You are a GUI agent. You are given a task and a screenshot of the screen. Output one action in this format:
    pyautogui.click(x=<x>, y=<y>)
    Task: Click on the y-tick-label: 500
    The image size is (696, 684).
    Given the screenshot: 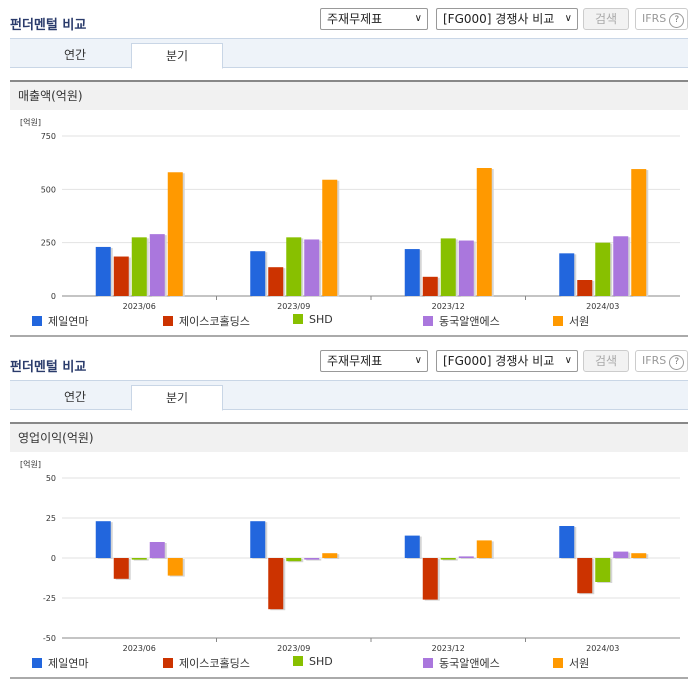 What is the action you would take?
    pyautogui.click(x=48, y=189)
    